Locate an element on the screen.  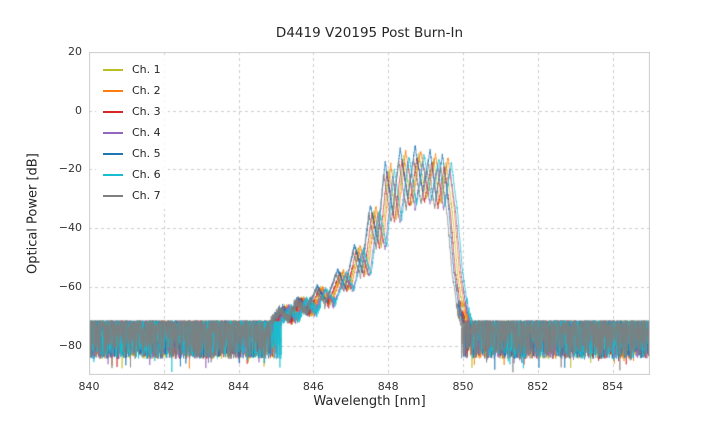
x-tick-label-844: 844 is located at coordinates (239, 386).